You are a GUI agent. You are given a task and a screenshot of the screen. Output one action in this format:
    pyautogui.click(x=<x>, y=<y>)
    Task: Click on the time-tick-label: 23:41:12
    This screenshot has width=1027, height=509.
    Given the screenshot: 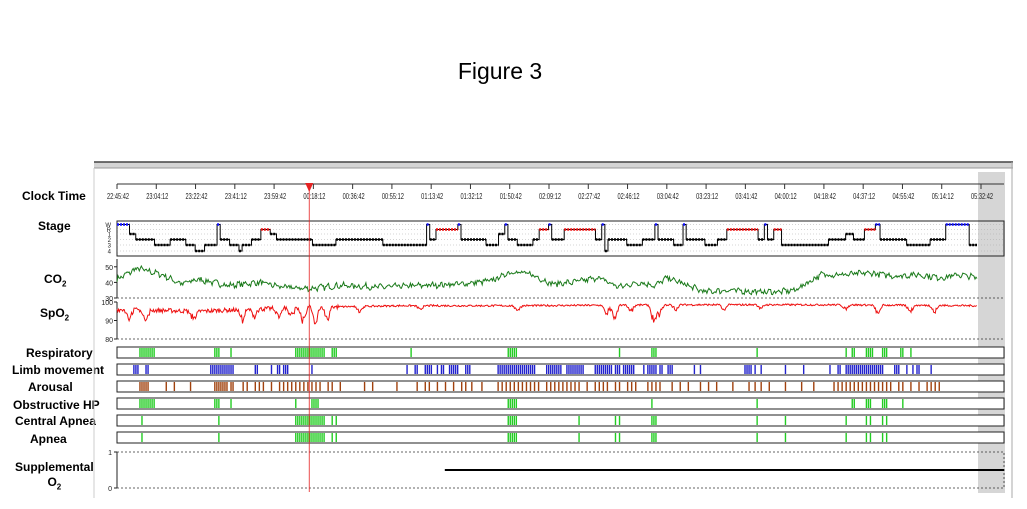 What is the action you would take?
    pyautogui.click(x=236, y=196)
    